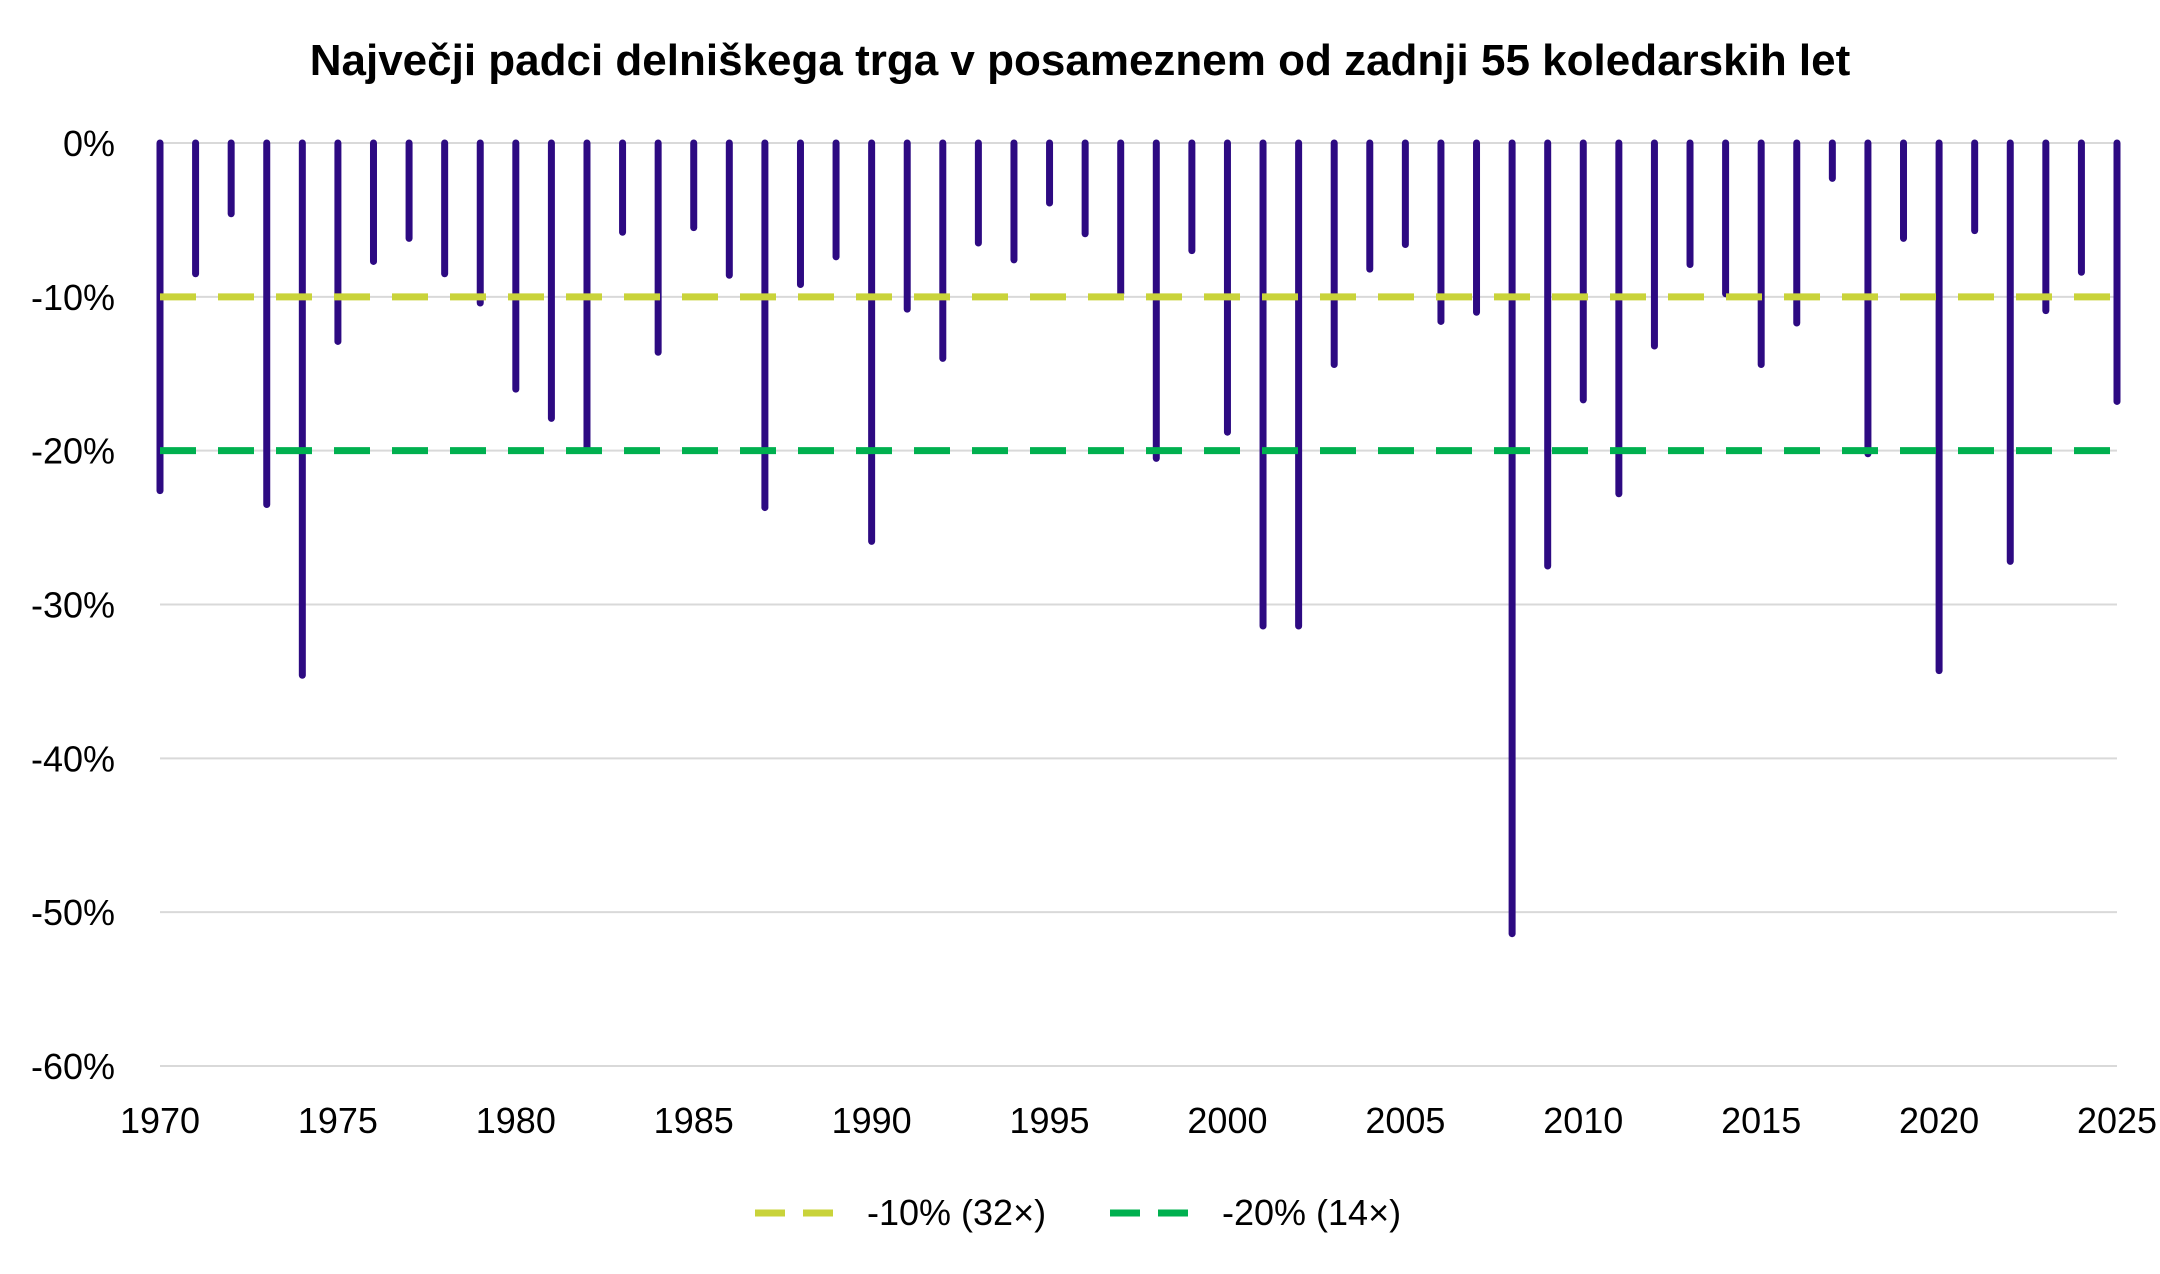 The width and height of the screenshot is (2160, 1274). Describe the element at coordinates (73, 1066) in the screenshot. I see `y-tick-label: -60%` at that location.